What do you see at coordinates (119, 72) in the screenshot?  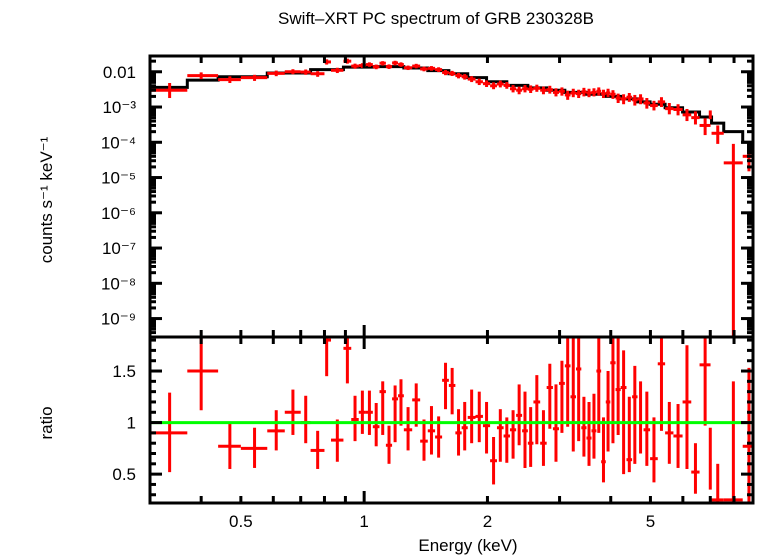 I see `y-tick-label: 0.01` at bounding box center [119, 72].